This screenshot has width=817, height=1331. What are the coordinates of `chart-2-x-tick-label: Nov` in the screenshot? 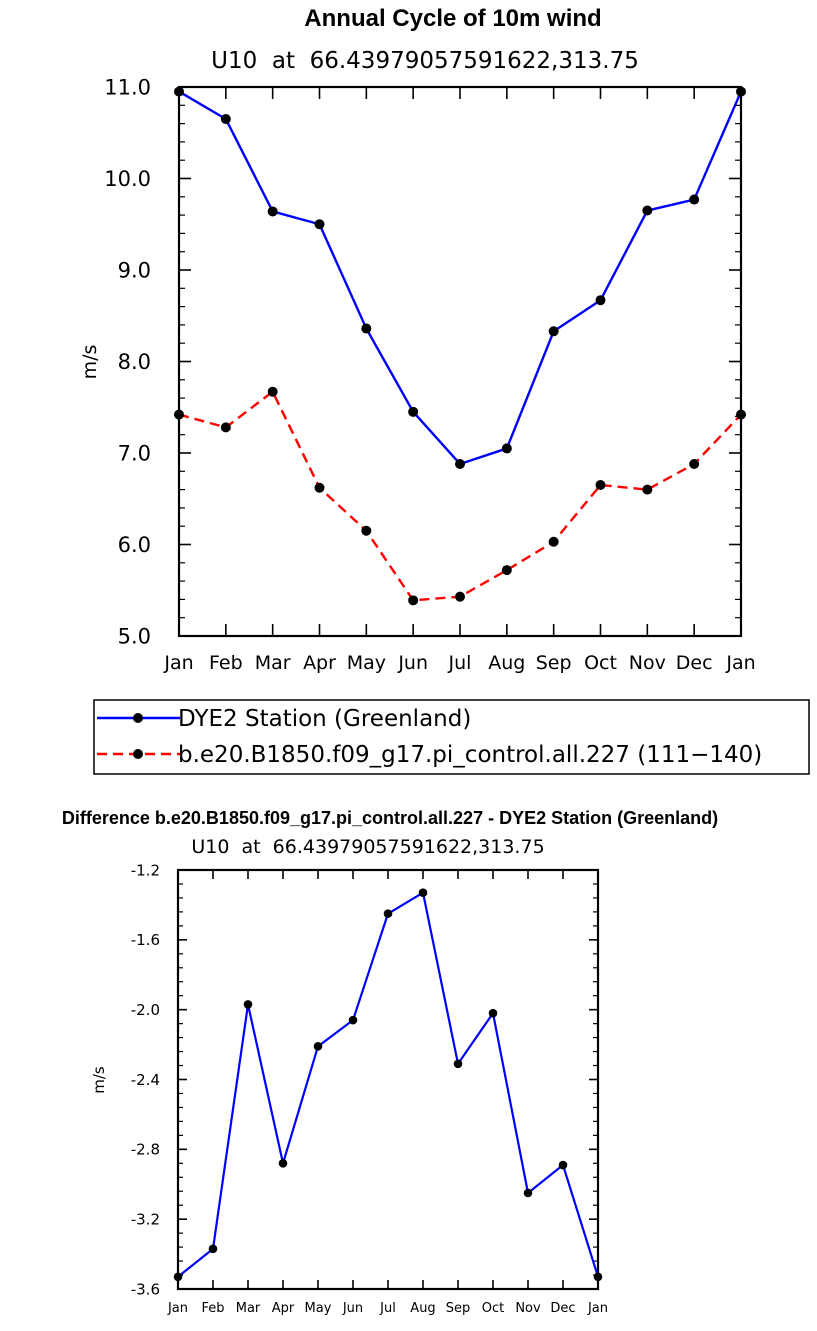 It's located at (528, 1308).